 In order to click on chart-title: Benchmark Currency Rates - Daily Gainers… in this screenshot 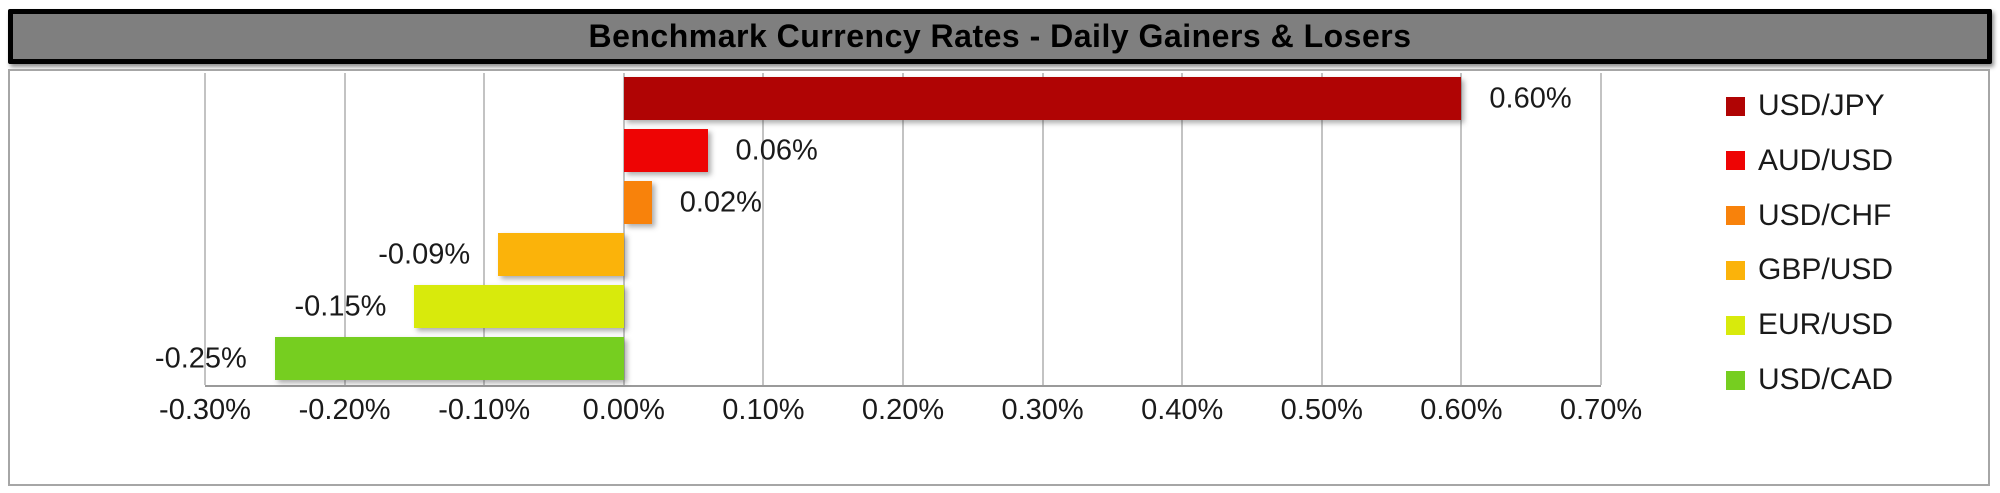, I will do `click(1000, 36)`.